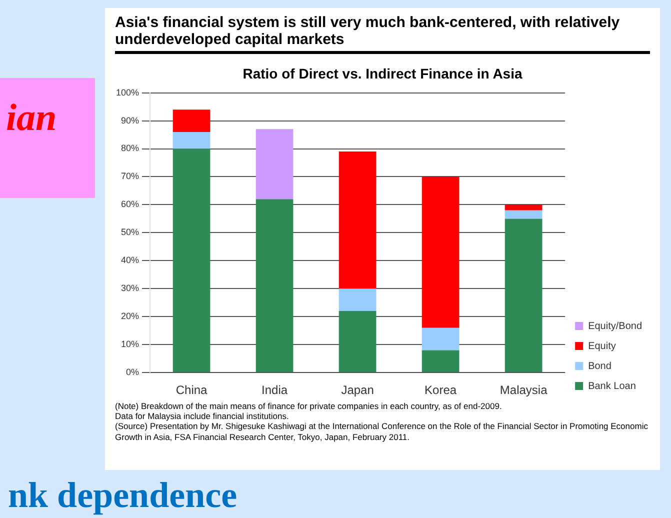  What do you see at coordinates (600, 366) in the screenshot?
I see `legend-label: Bond` at bounding box center [600, 366].